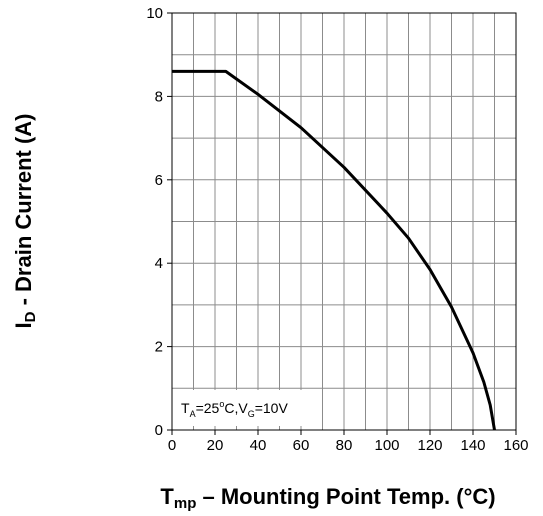 The image size is (543, 516). Describe the element at coordinates (23, 325) in the screenshot. I see `y-axis-label-main: I` at that location.